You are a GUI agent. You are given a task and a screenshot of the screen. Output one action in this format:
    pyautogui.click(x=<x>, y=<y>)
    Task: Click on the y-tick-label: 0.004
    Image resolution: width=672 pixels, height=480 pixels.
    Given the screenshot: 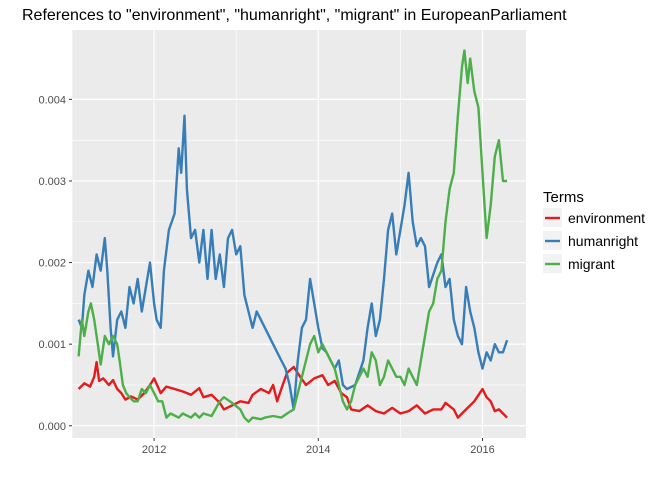 What is the action you would take?
    pyautogui.click(x=52, y=100)
    